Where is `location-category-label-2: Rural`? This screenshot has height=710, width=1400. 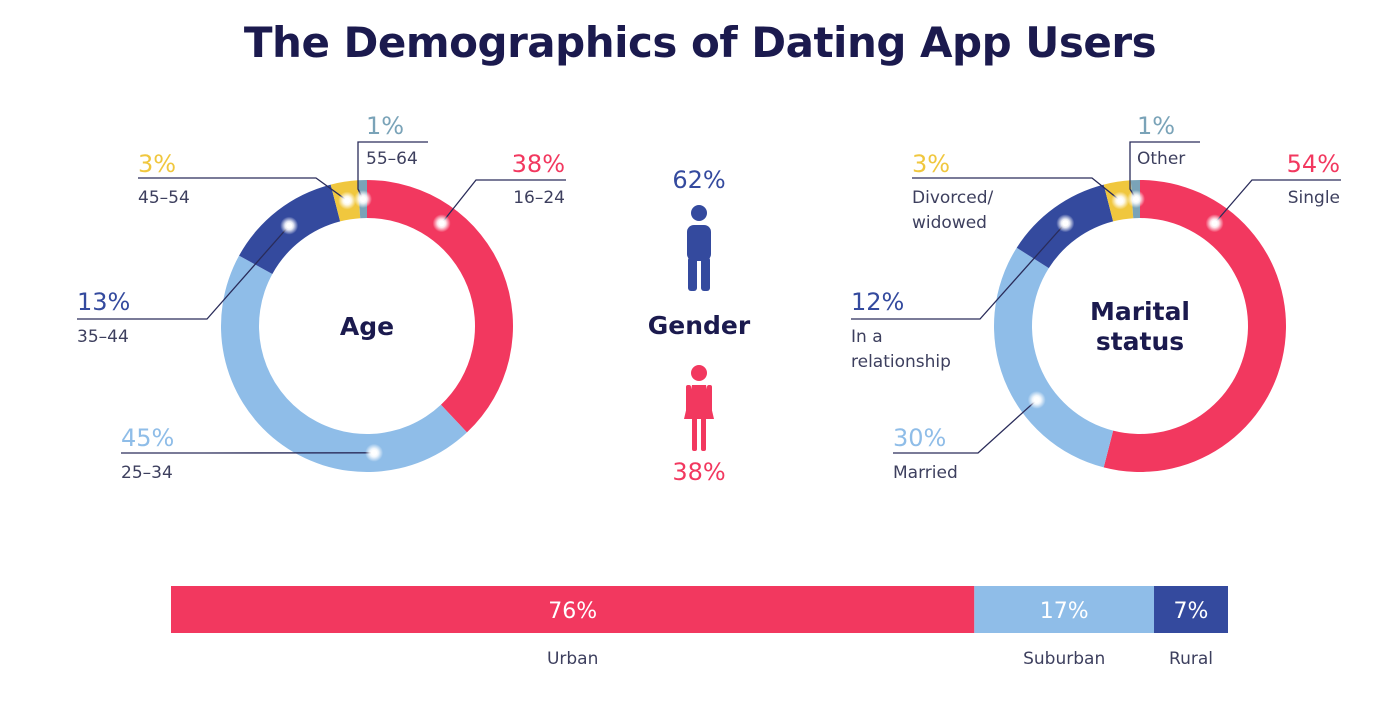
location-category-label-2: Rural is located at coordinates (1191, 659).